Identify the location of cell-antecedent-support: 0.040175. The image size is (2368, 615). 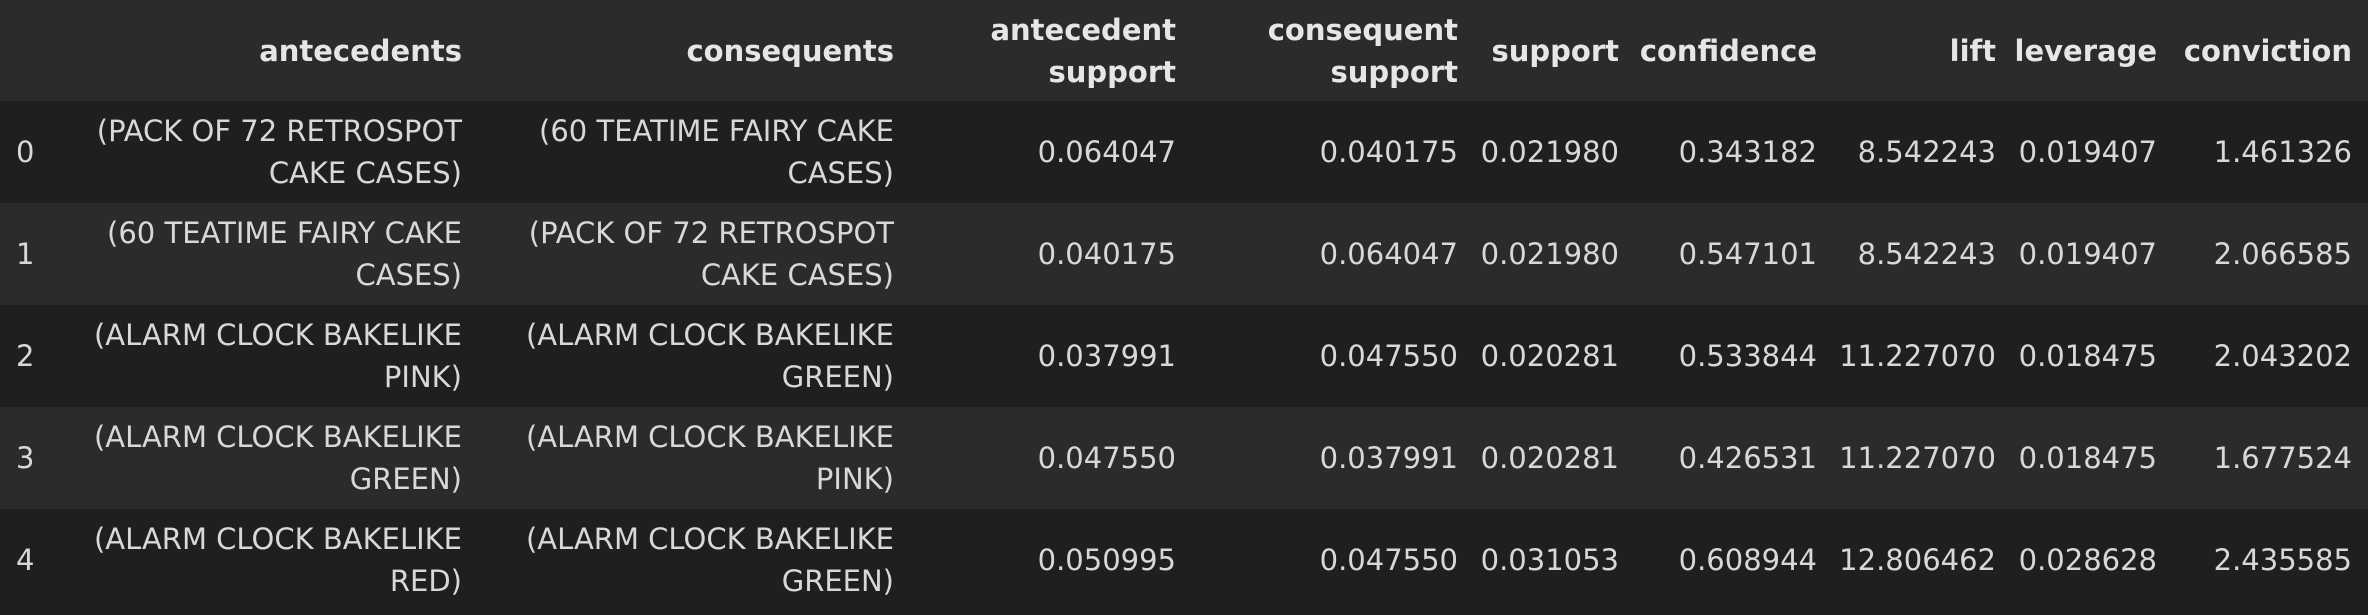
(1106, 254).